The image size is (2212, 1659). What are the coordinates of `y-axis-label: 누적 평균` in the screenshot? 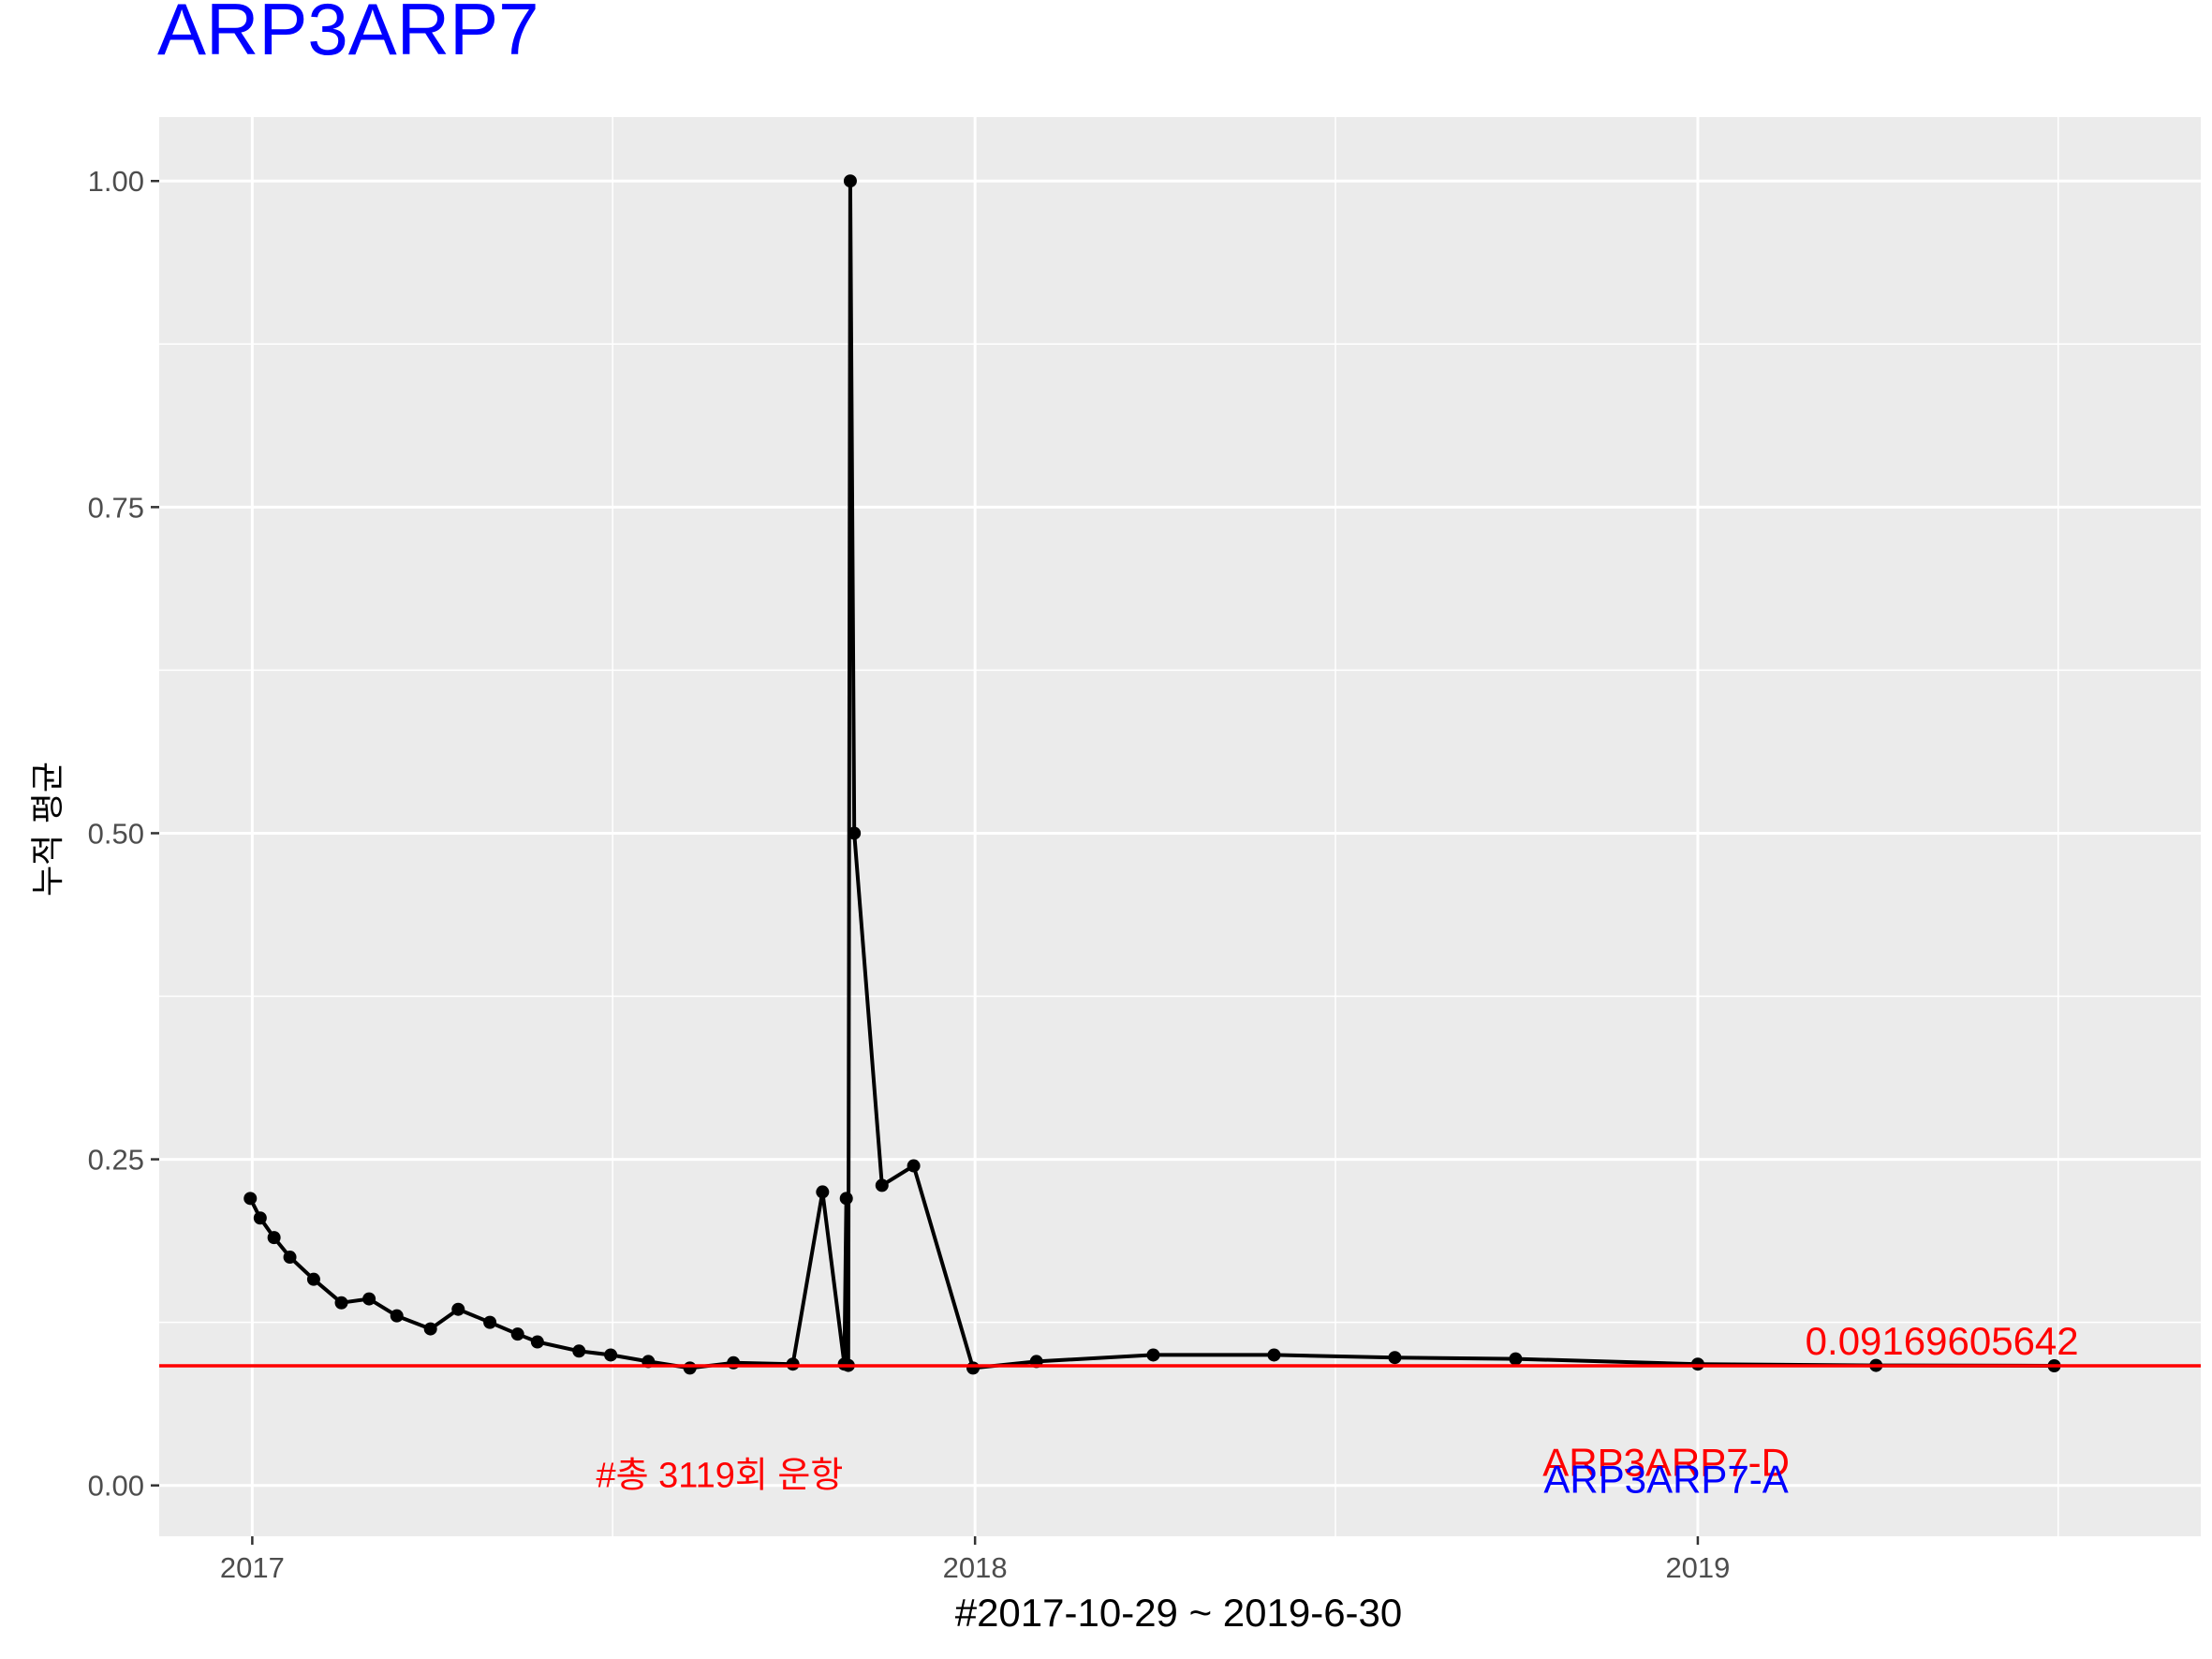 It's located at (48, 829).